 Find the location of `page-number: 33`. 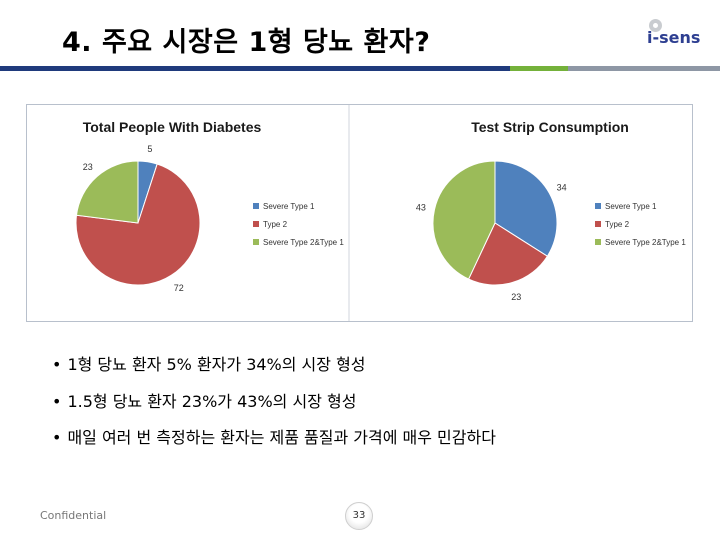

page-number: 33 is located at coordinates (359, 515).